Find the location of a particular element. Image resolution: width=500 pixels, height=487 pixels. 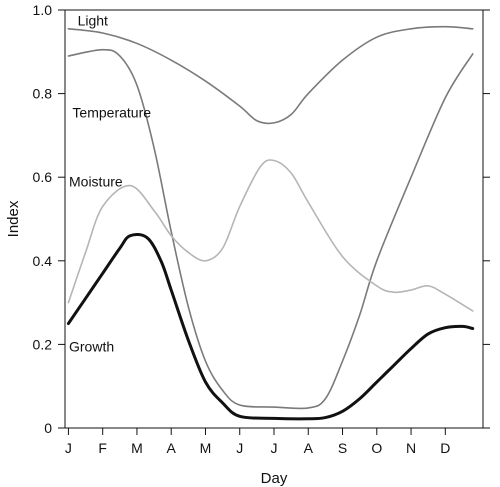

y-tick-label: 0.6 is located at coordinates (43, 177).